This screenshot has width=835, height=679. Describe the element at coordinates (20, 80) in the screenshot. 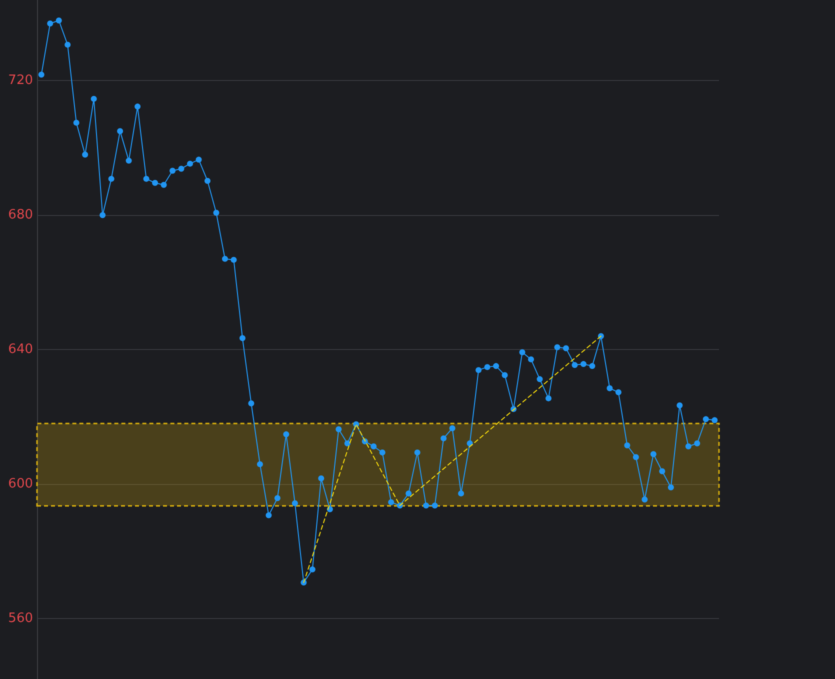

I see `y-tick-label: 720` at that location.